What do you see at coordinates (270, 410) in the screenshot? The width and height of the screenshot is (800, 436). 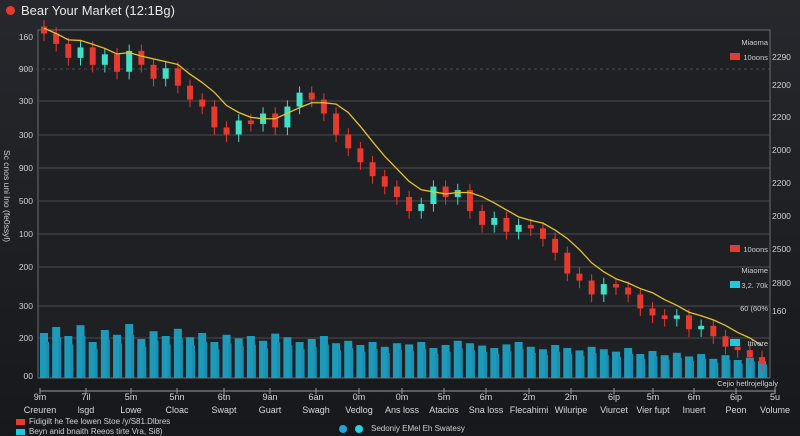 I see `x-category-label: Guart` at bounding box center [270, 410].